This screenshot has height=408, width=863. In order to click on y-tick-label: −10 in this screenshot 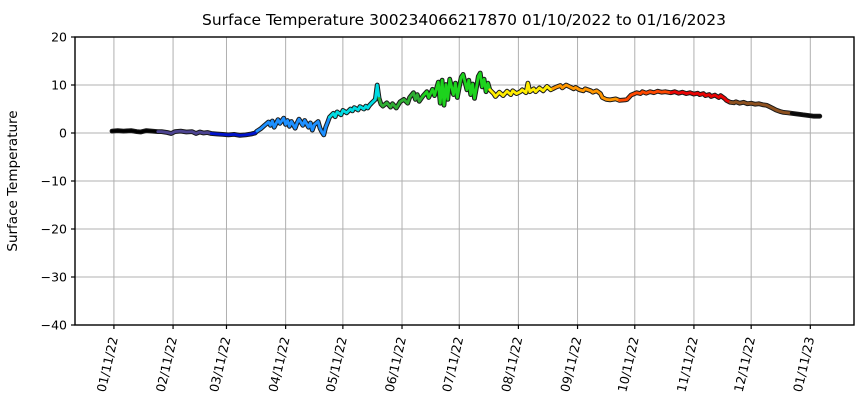, I will do `click(54, 181)`.